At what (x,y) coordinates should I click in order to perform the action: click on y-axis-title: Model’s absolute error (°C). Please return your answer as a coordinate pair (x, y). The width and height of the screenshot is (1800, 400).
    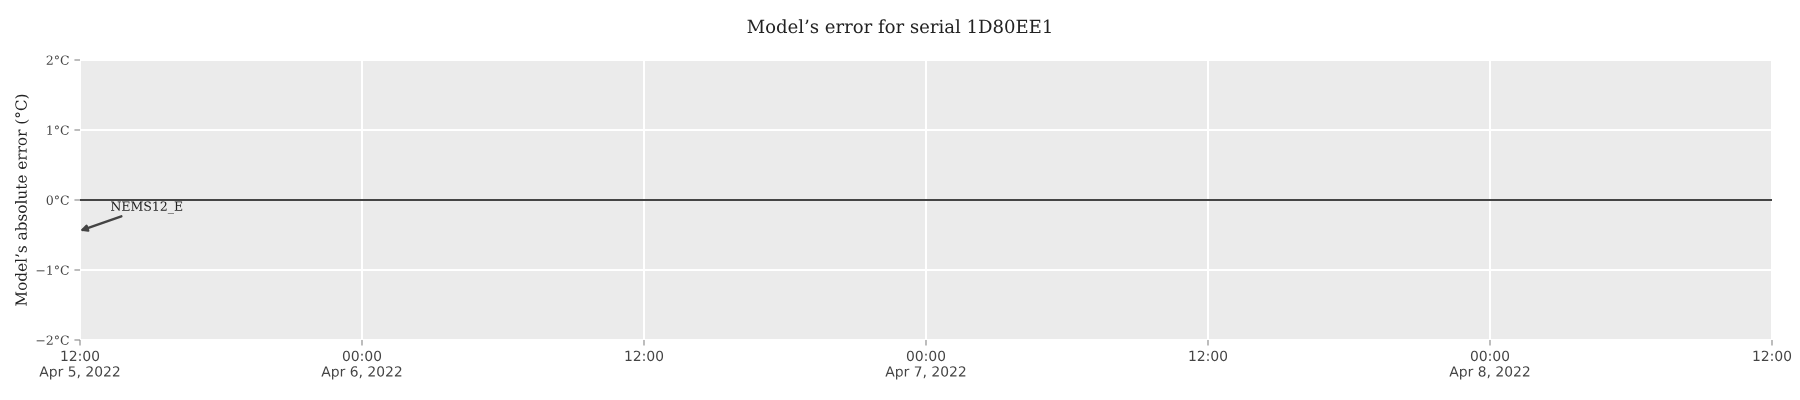
    Looking at the image, I should click on (22, 200).